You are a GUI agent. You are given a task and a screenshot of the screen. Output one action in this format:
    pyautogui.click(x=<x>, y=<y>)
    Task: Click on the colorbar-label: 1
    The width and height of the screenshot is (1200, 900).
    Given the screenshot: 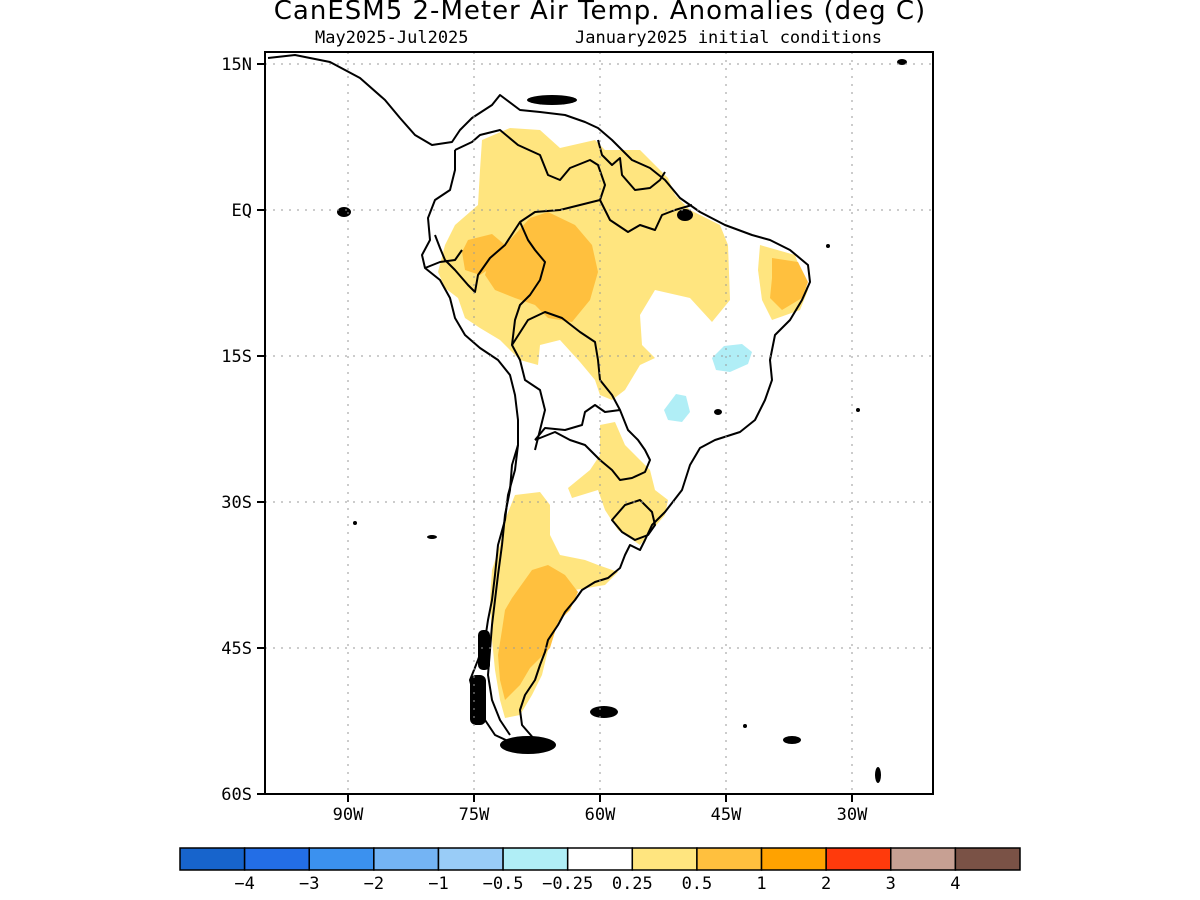 What is the action you would take?
    pyautogui.click(x=761, y=884)
    